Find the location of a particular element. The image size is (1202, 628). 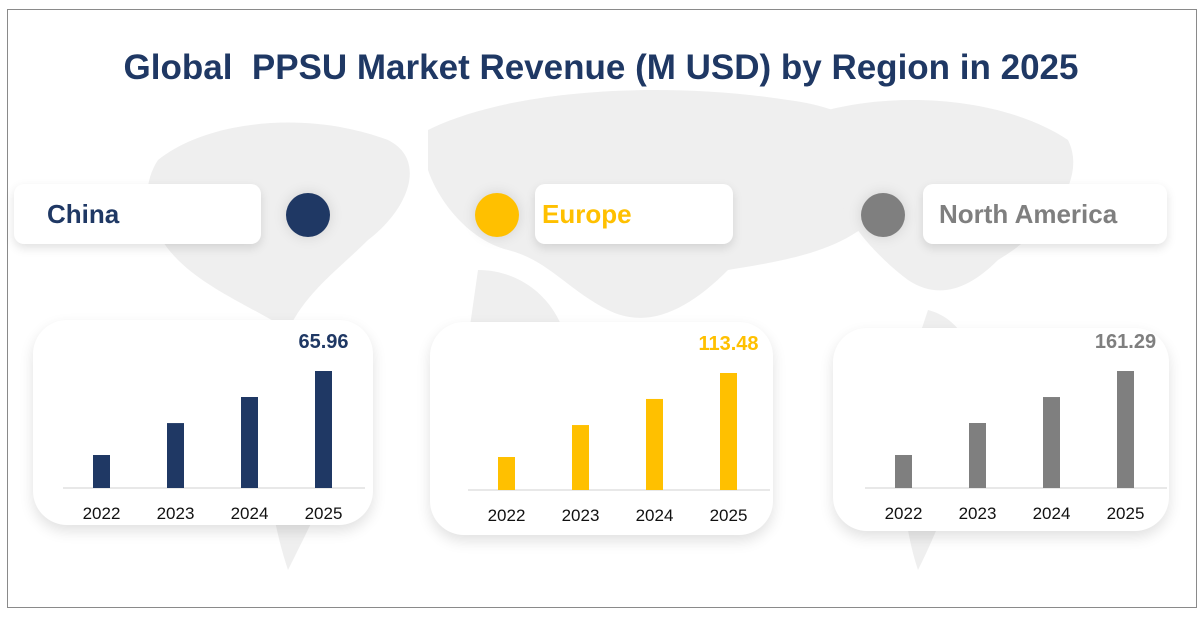

bar-chart-china: 2022 2023 2024 2025 65.96 is located at coordinates (203, 422).